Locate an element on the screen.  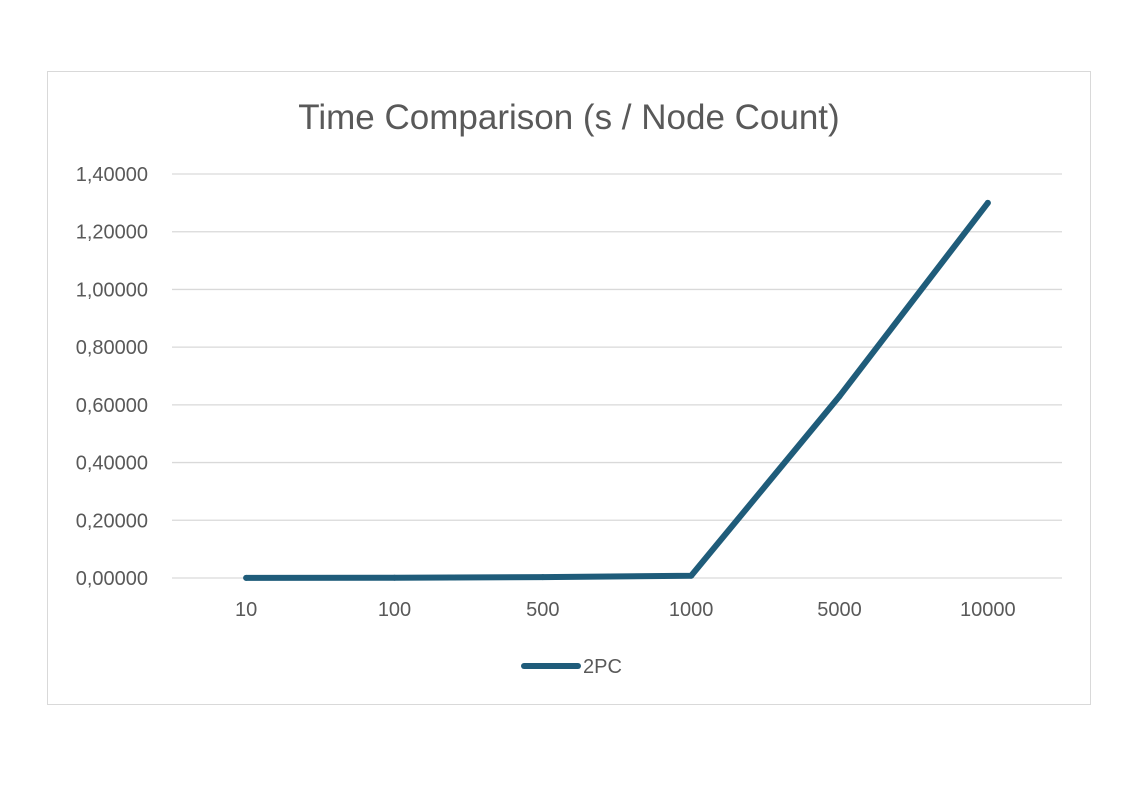
x-tick-label: 100 is located at coordinates (394, 610).